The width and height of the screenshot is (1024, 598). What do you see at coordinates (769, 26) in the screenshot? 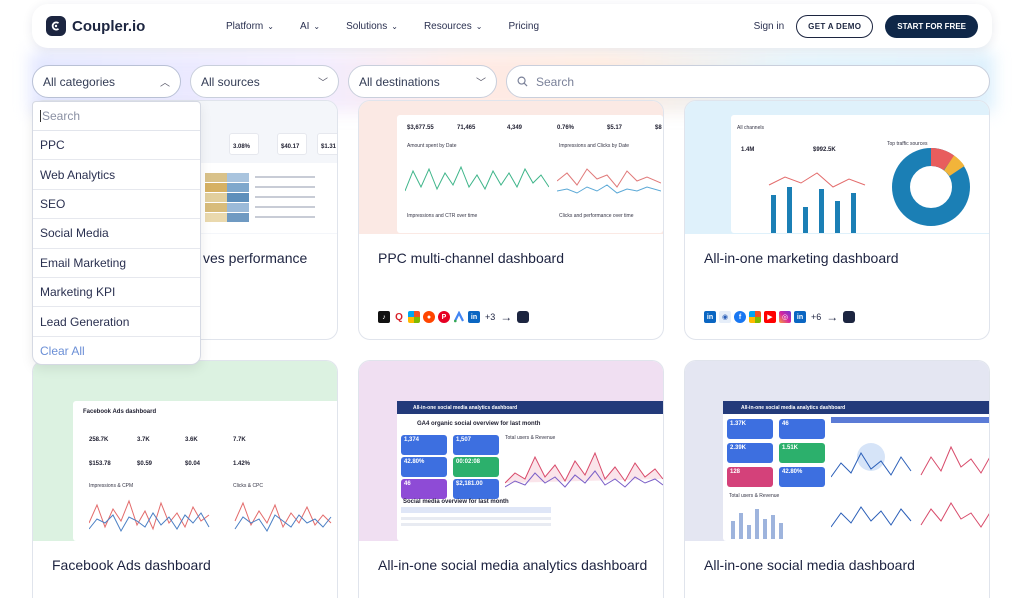
I see `sign-in-link: Sign in` at bounding box center [769, 26].